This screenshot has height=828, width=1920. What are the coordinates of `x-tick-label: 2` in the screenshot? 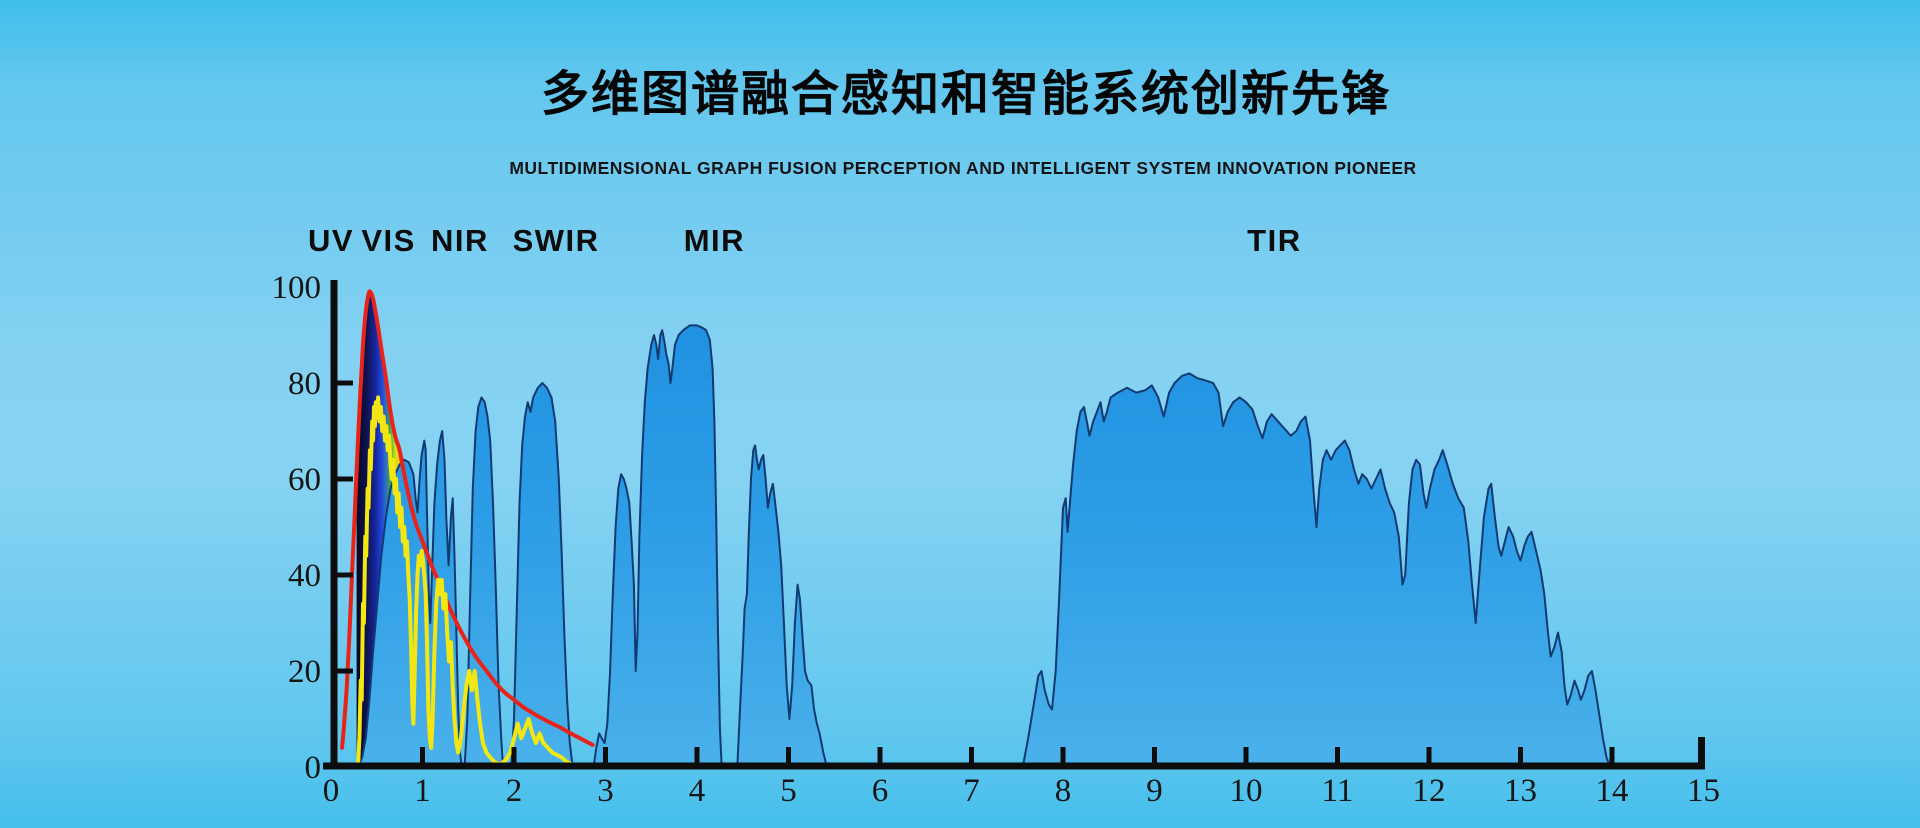 It's located at (514, 791).